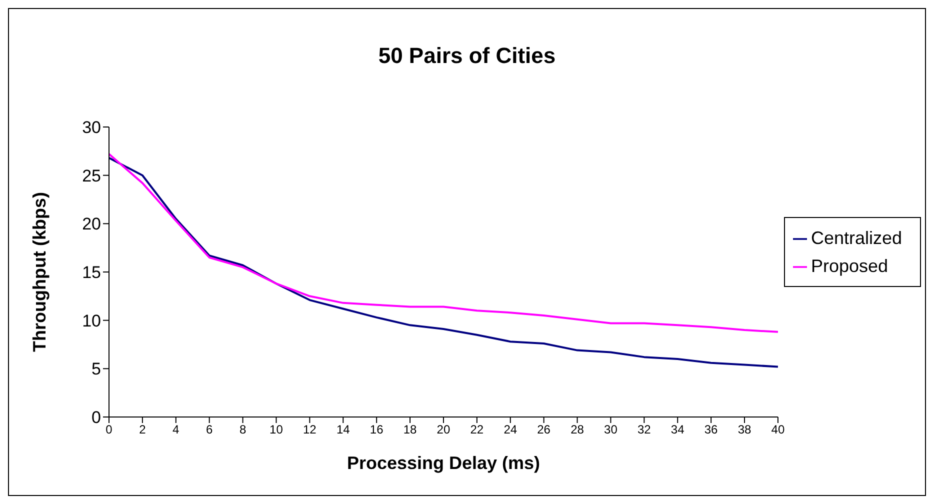 This screenshot has width=934, height=504. Describe the element at coordinates (511, 429) in the screenshot. I see `x-tick-label: 24` at that location.